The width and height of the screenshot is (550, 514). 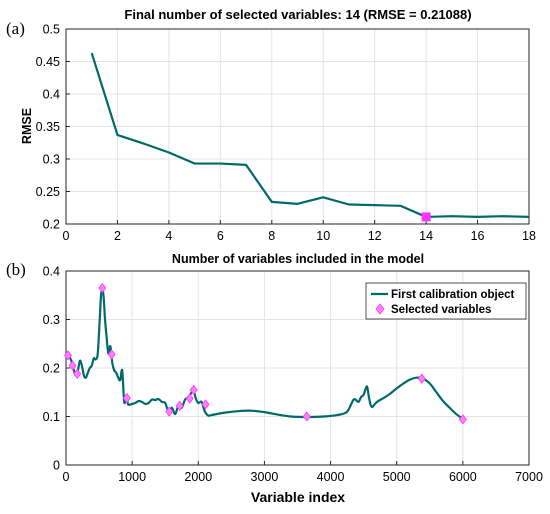 What do you see at coordinates (117, 236) in the screenshot?
I see `rmse-x-tick-label: 2` at bounding box center [117, 236].